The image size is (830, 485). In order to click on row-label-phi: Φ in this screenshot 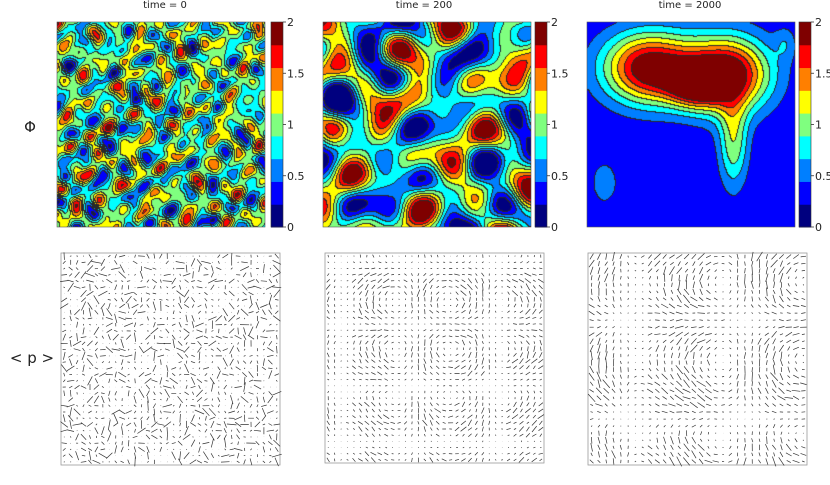, I will do `click(30, 127)`.